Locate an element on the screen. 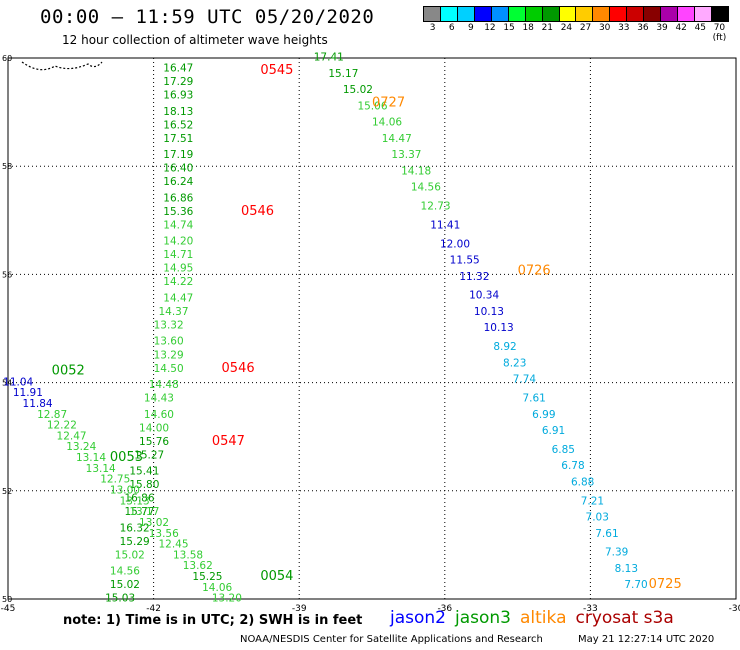 The height and width of the screenshot is (650, 740). x-tick-label: -33 is located at coordinates (590, 609).